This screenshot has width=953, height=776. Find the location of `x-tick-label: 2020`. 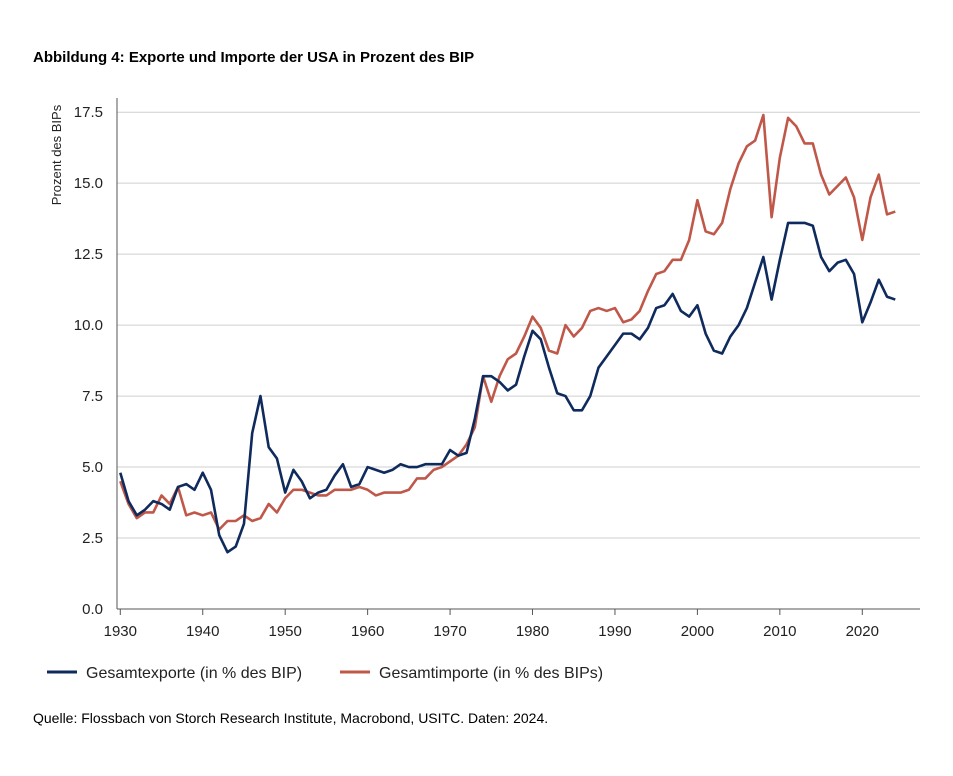

x-tick-label: 2020 is located at coordinates (862, 631).